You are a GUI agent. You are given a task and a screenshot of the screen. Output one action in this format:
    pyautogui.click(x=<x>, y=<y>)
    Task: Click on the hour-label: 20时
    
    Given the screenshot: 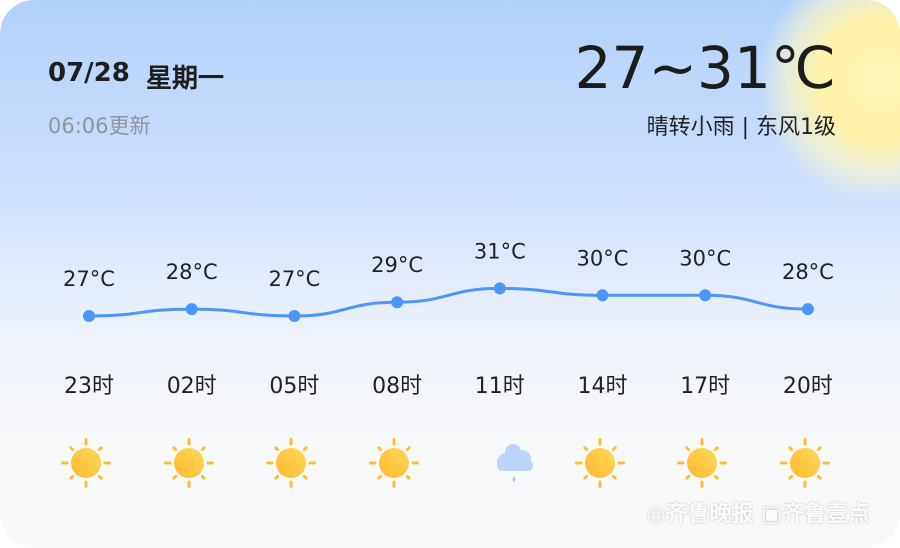 What is the action you would take?
    pyautogui.click(x=807, y=386)
    